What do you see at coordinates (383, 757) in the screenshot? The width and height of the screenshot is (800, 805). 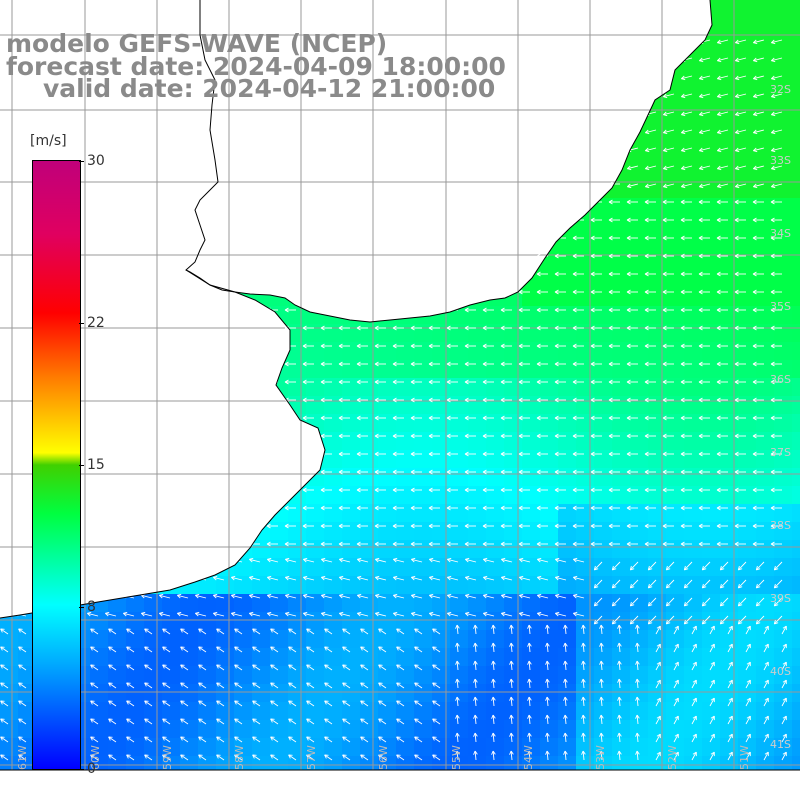 I see `longitude-label: 56W` at bounding box center [383, 757].